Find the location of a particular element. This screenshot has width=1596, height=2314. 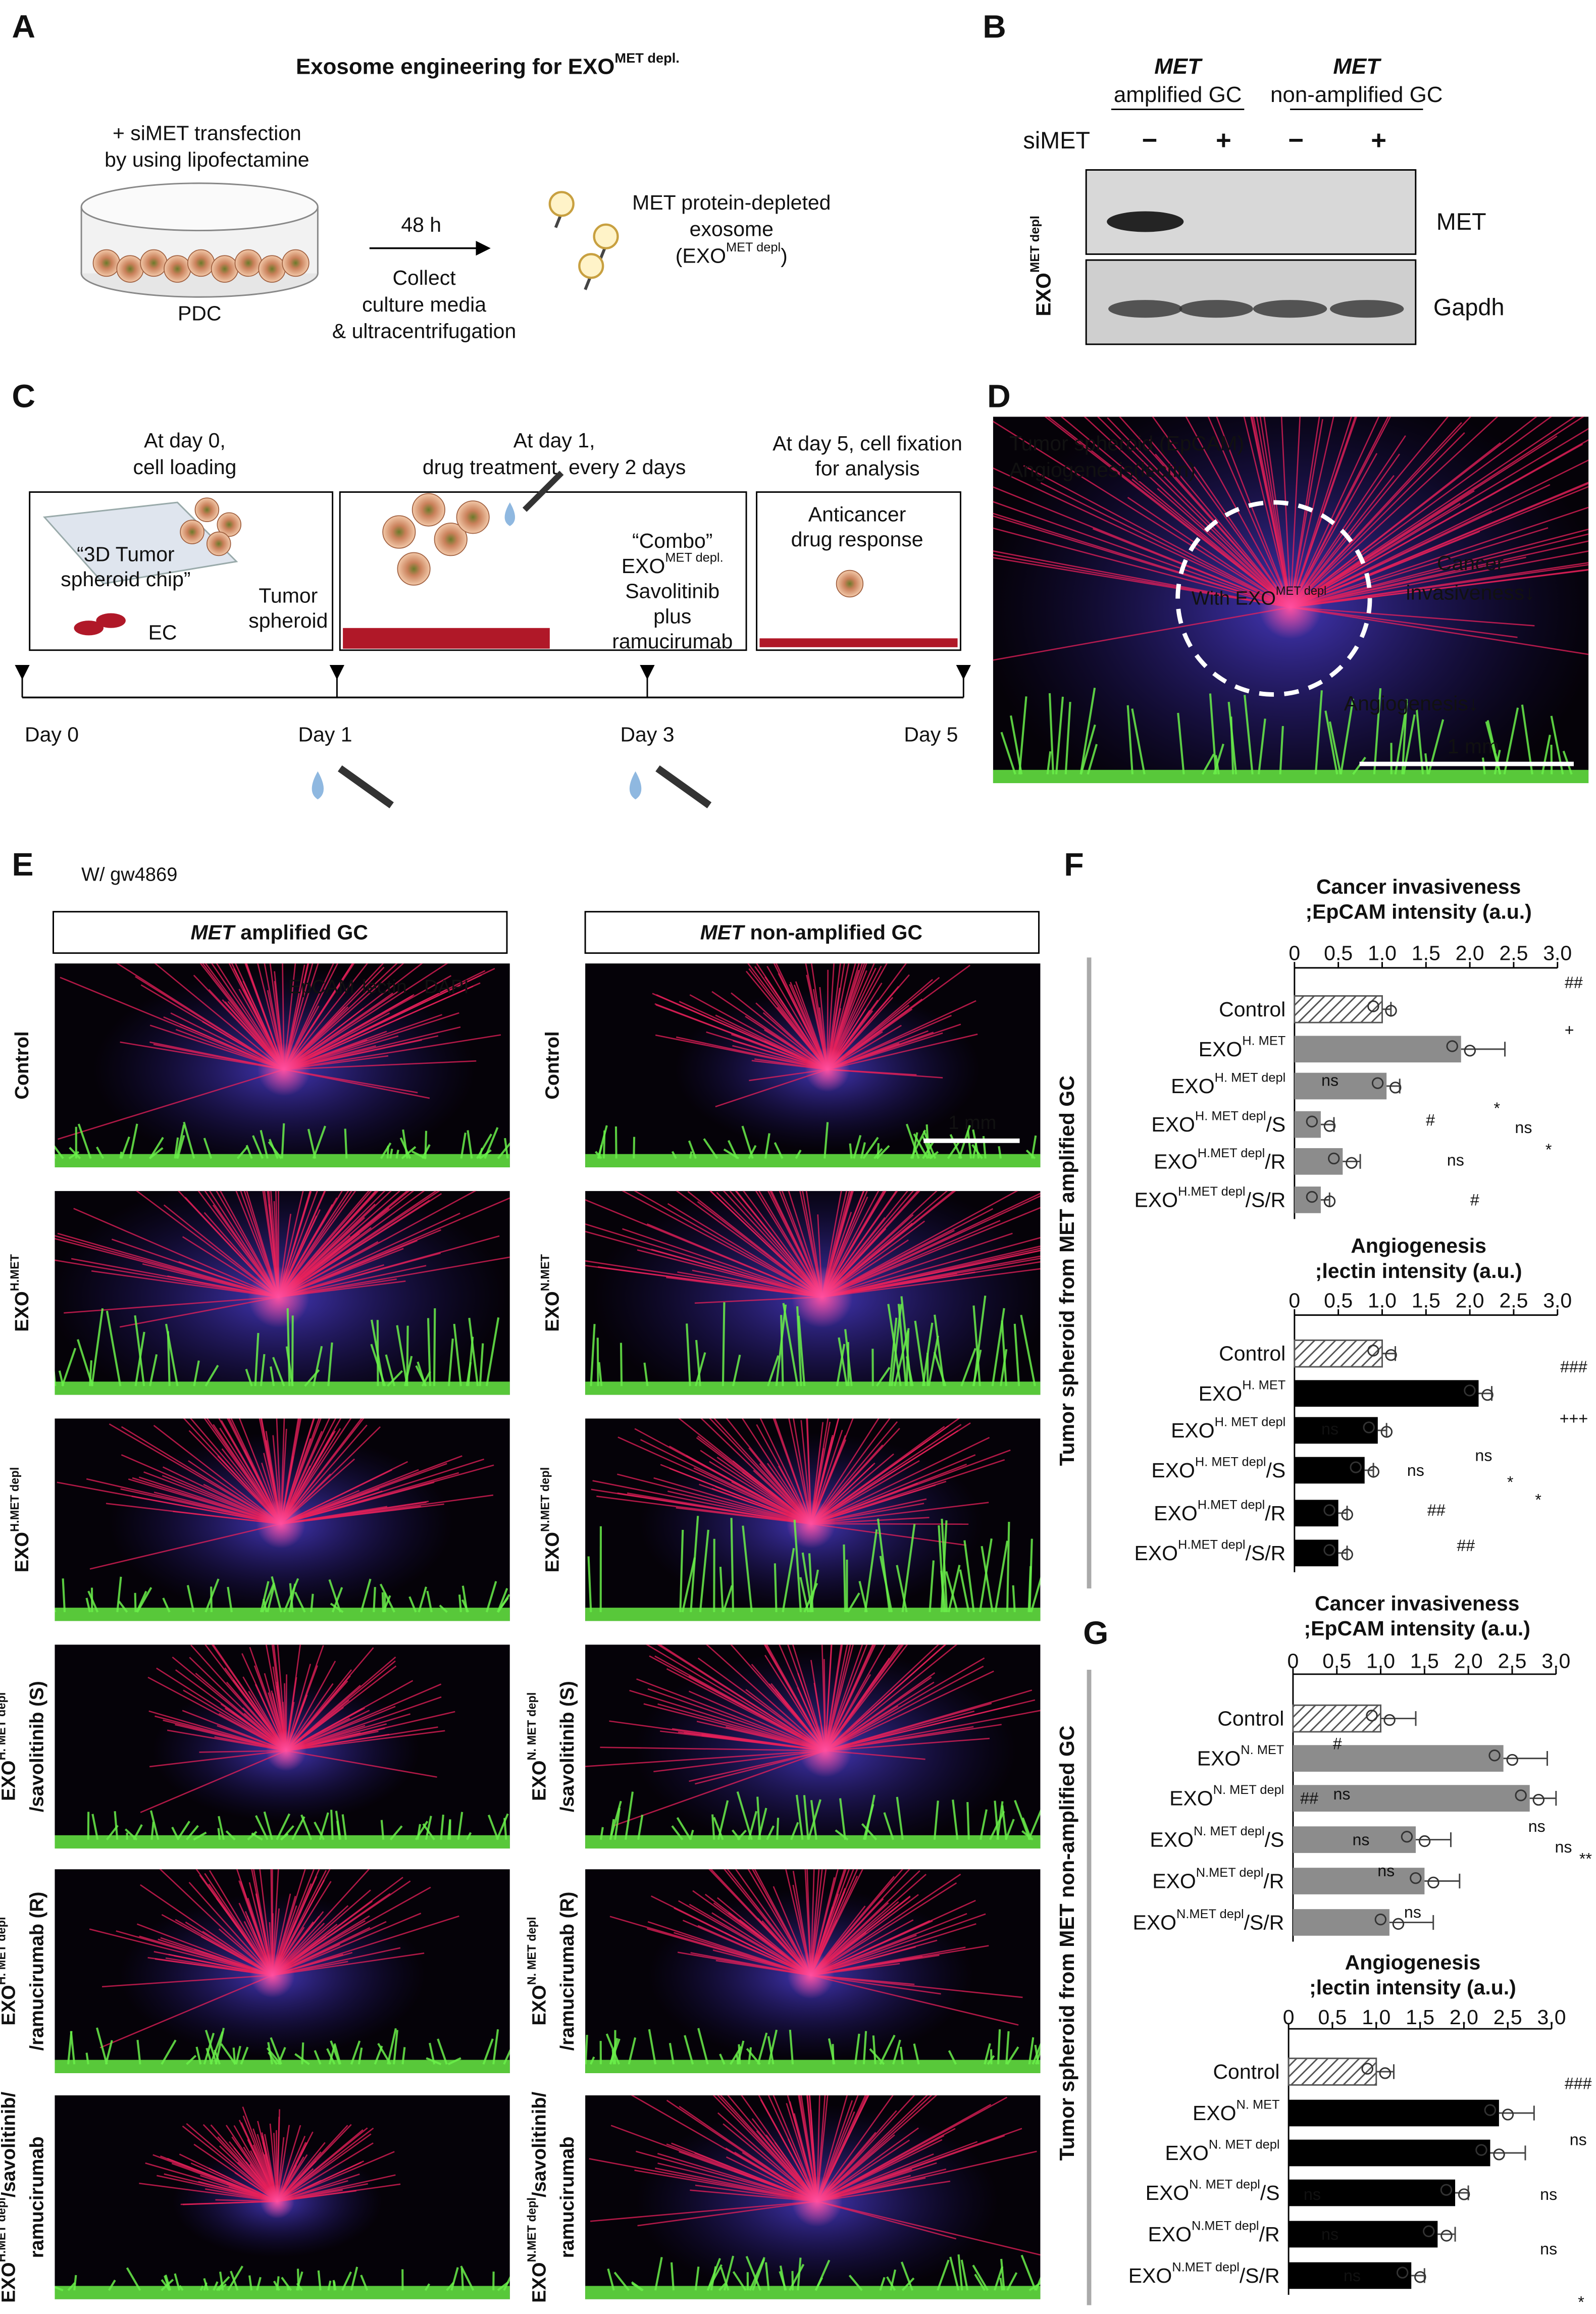

text-part: H. MET depl is located at coordinates (1230, 1462).